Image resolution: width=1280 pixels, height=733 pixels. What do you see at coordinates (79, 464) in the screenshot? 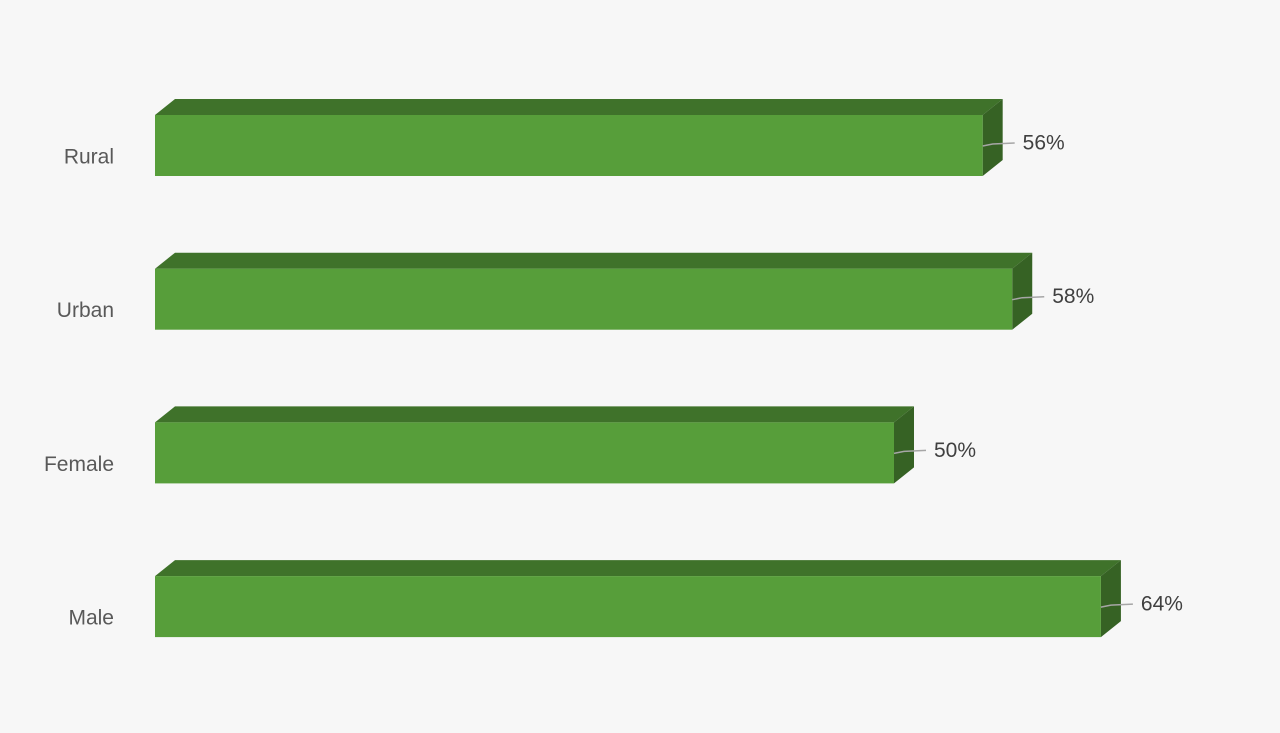
I see `category-label: Female` at bounding box center [79, 464].